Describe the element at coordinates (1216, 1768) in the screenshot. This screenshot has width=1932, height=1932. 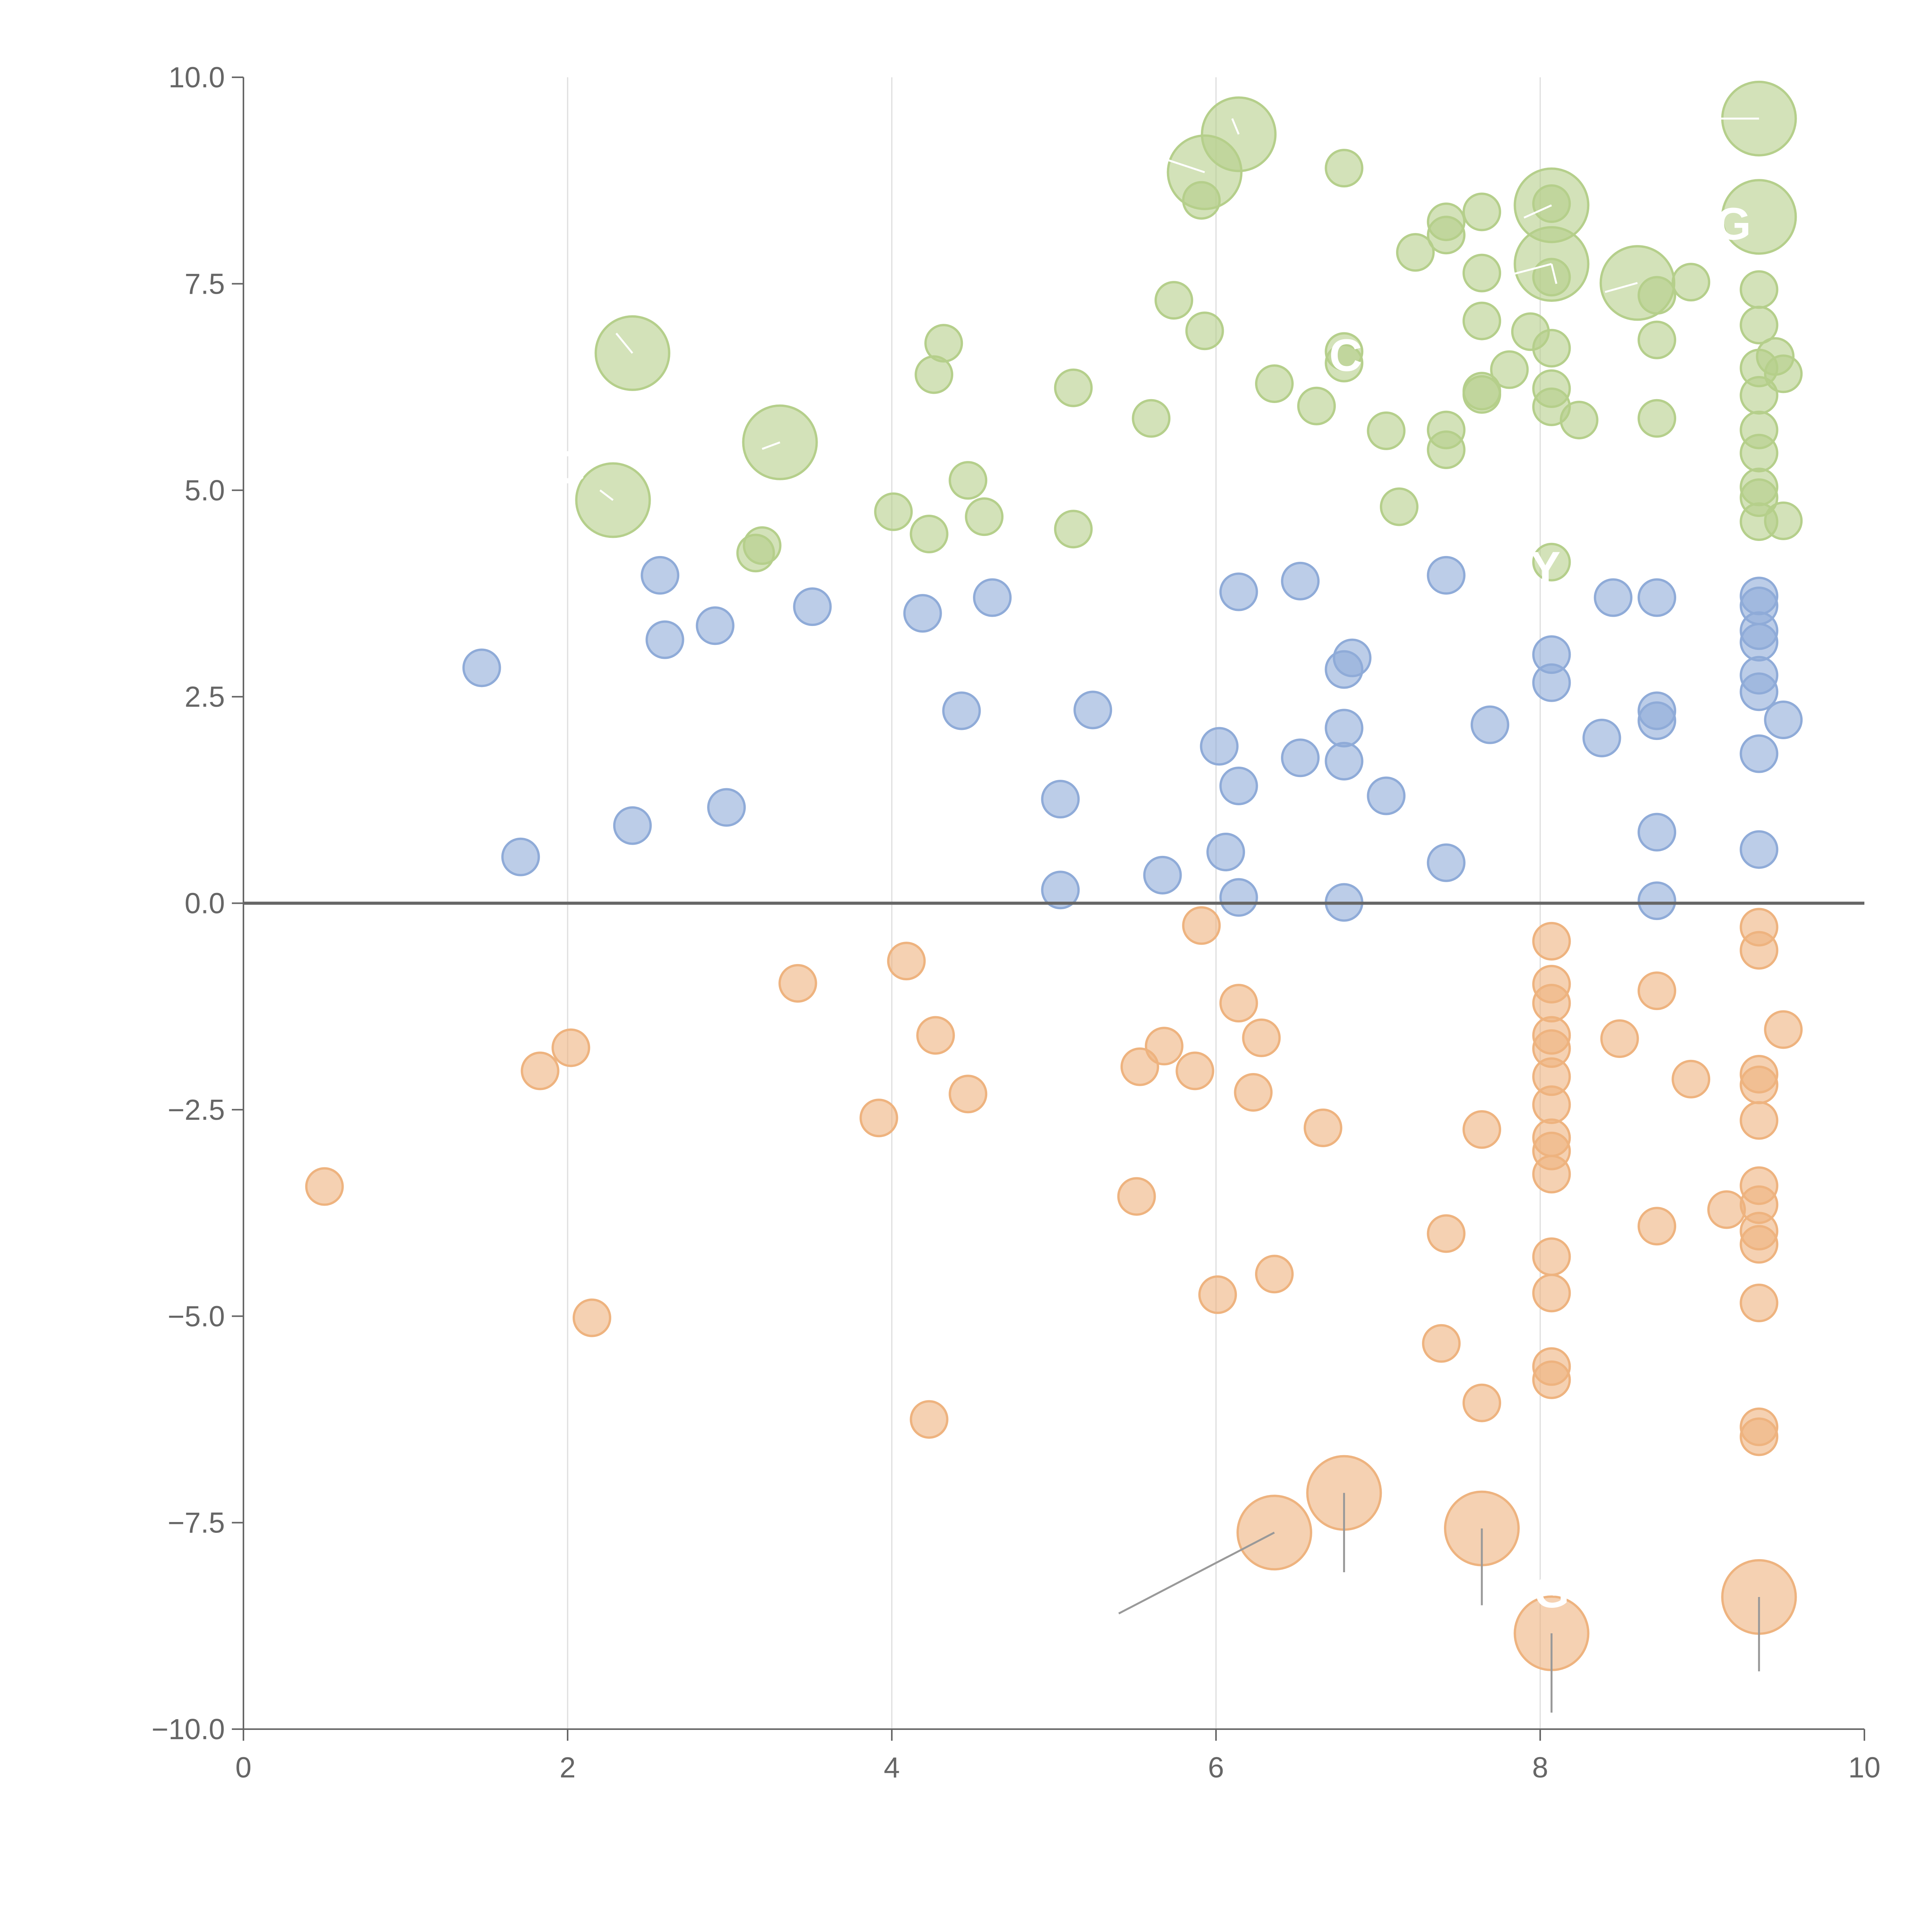
I see `x-tick-label: 6` at that location.